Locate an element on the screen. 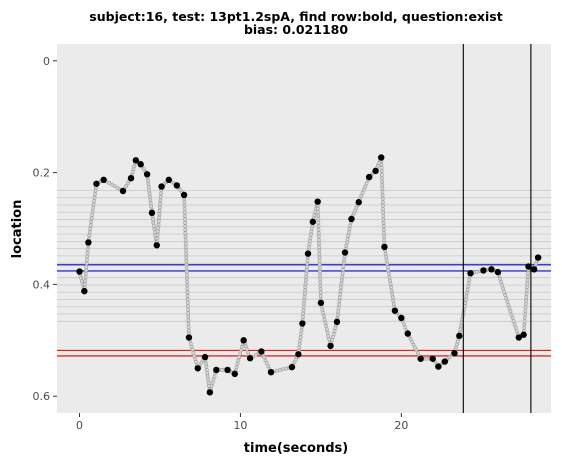 This screenshot has height=464, width=562. y-axis-label: location is located at coordinates (17, 229).